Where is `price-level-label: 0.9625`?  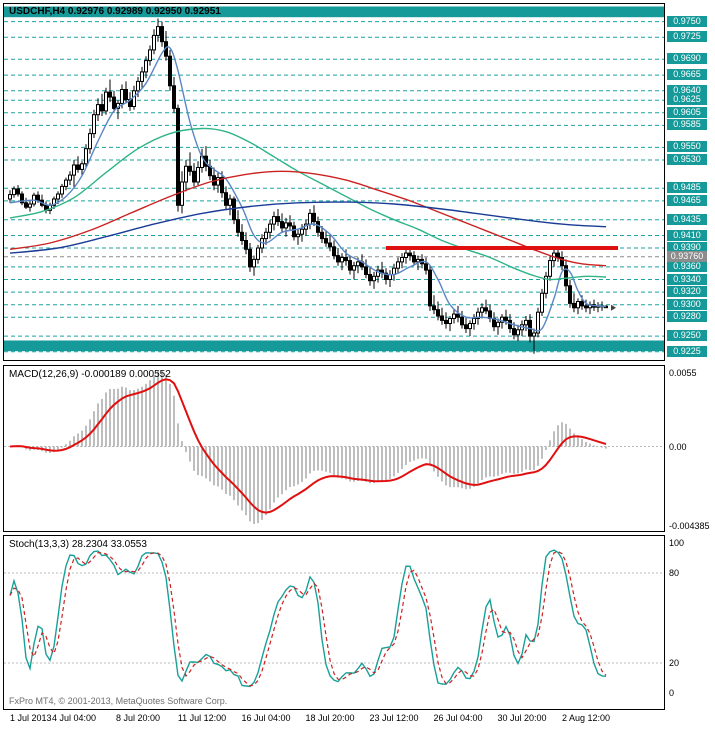 price-level-label: 0.9625 is located at coordinates (687, 100).